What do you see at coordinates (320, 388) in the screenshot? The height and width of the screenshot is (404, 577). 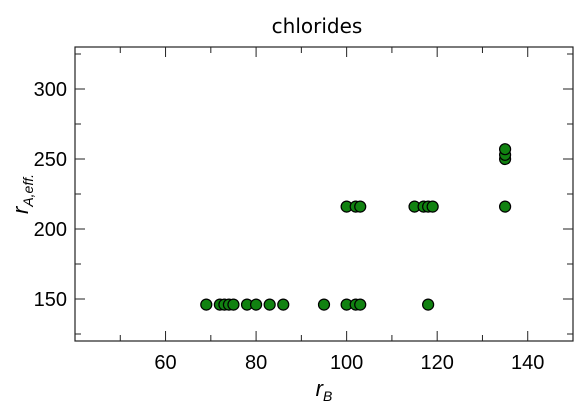 I see `x-axis-label-main: r` at bounding box center [320, 388].